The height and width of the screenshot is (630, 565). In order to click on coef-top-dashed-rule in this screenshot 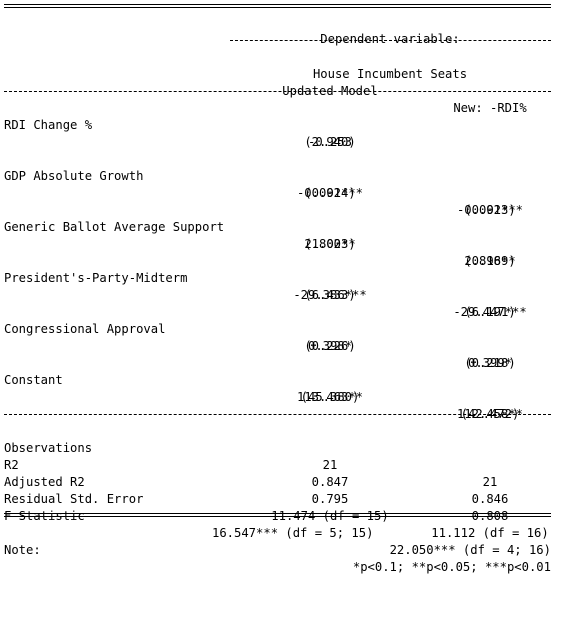, I will do `click(277, 91)`.